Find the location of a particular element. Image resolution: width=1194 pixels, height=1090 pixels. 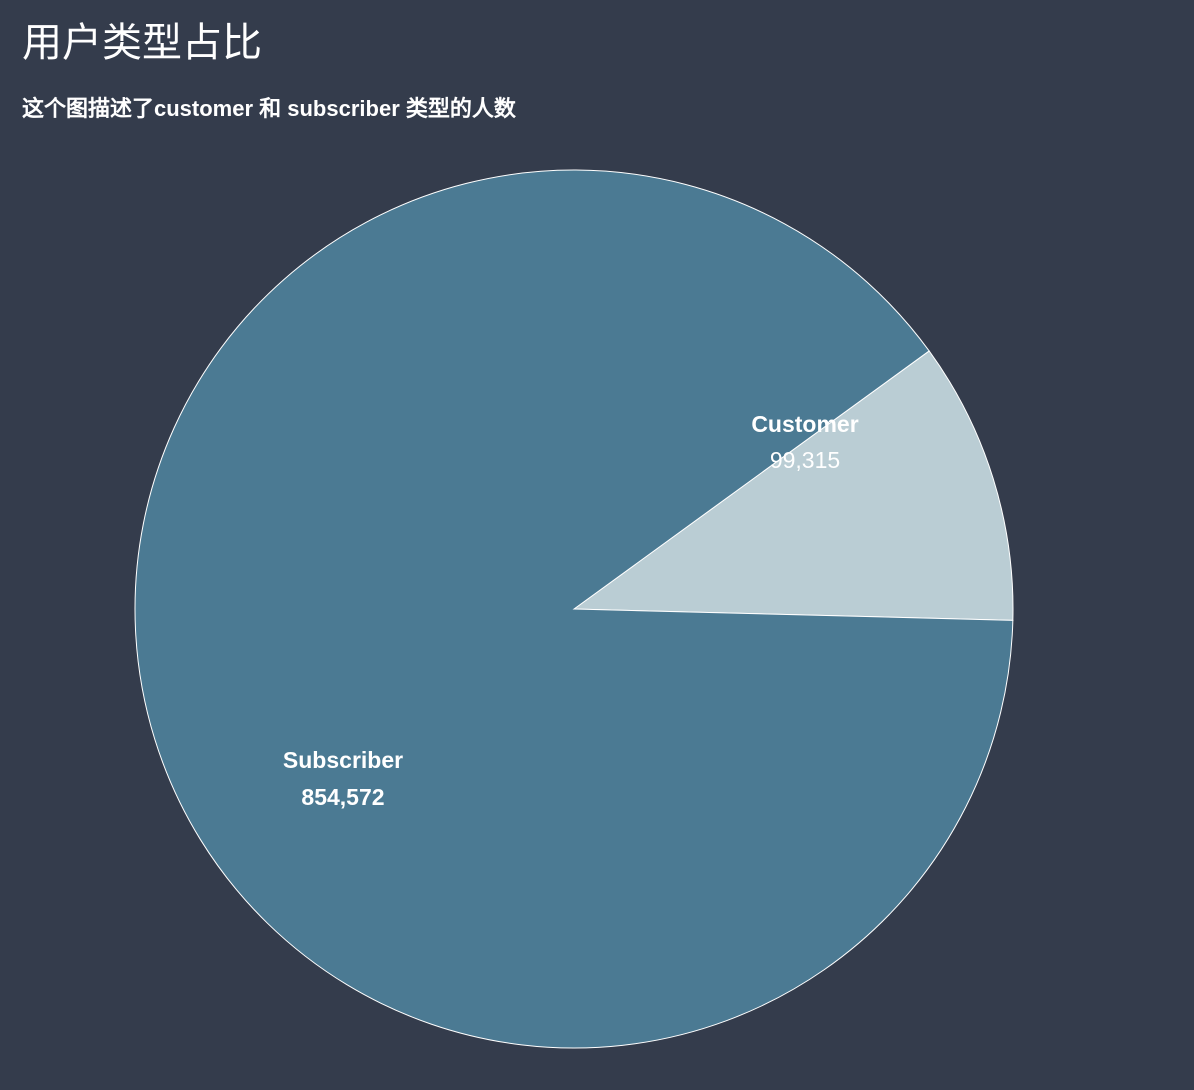

chart-subtitle: 这个图描述了customer 和 subscriber 类型的人数 is located at coordinates (269, 108).